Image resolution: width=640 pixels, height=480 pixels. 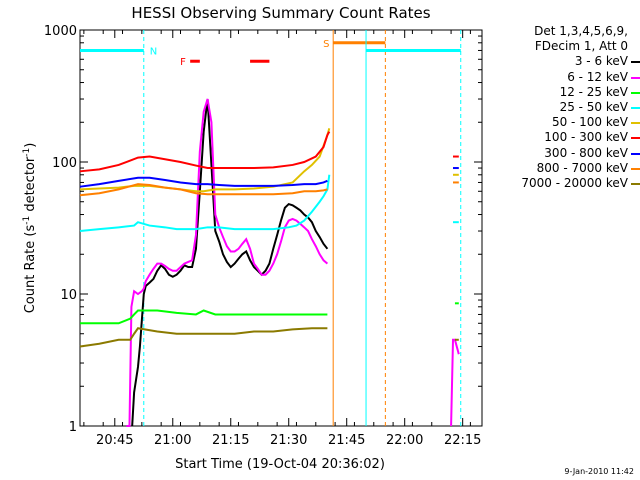 I want to click on x-tick-label: 21:45, so click(x=346, y=440).